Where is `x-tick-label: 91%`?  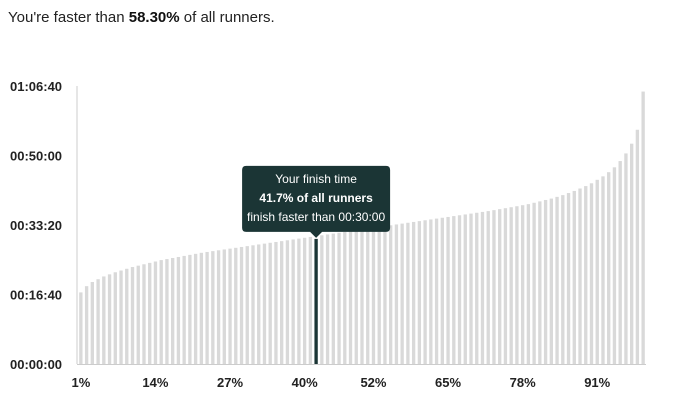
x-tick-label: 91% is located at coordinates (597, 382).